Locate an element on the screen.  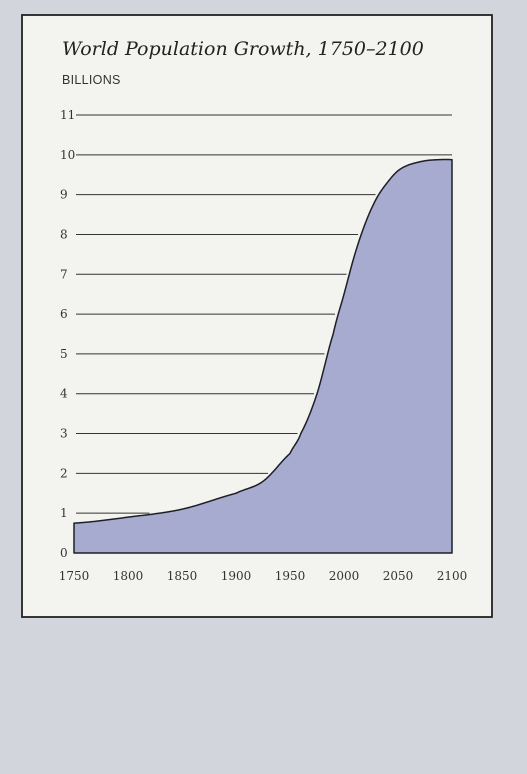
x-axis-ticks: 1750 1800 1850 1900 1950 2000 2050 2100 is located at coordinates (263, 576).